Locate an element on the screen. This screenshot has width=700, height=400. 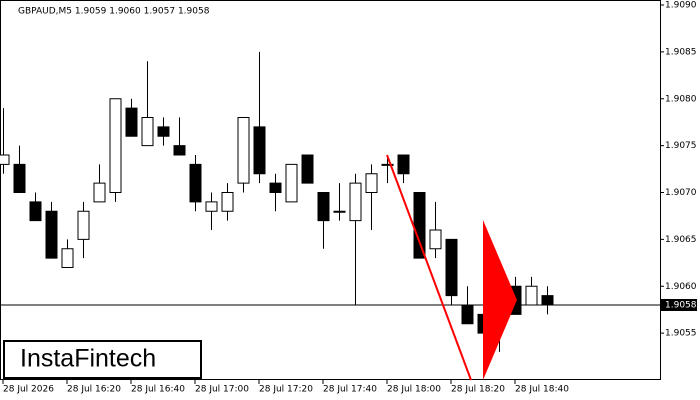
y-tick-label: 1.9070 is located at coordinates (681, 193).